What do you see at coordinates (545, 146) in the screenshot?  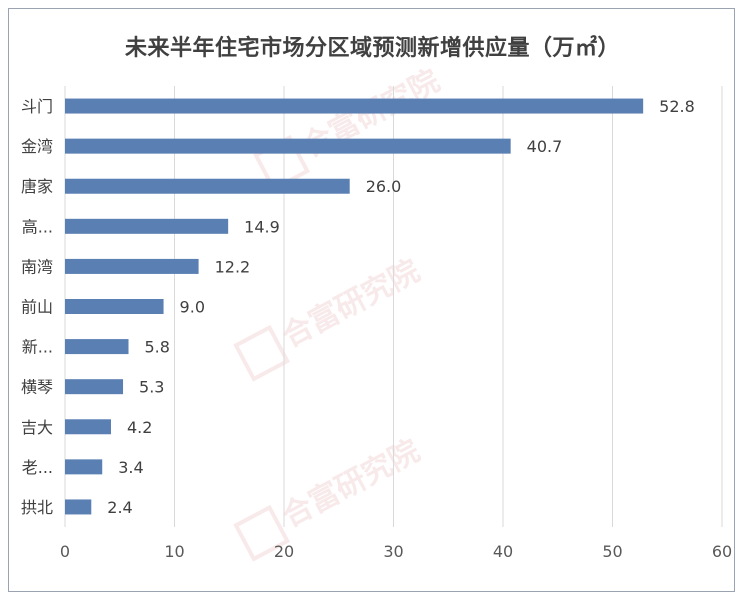 I see `data-label: 40.7` at bounding box center [545, 146].